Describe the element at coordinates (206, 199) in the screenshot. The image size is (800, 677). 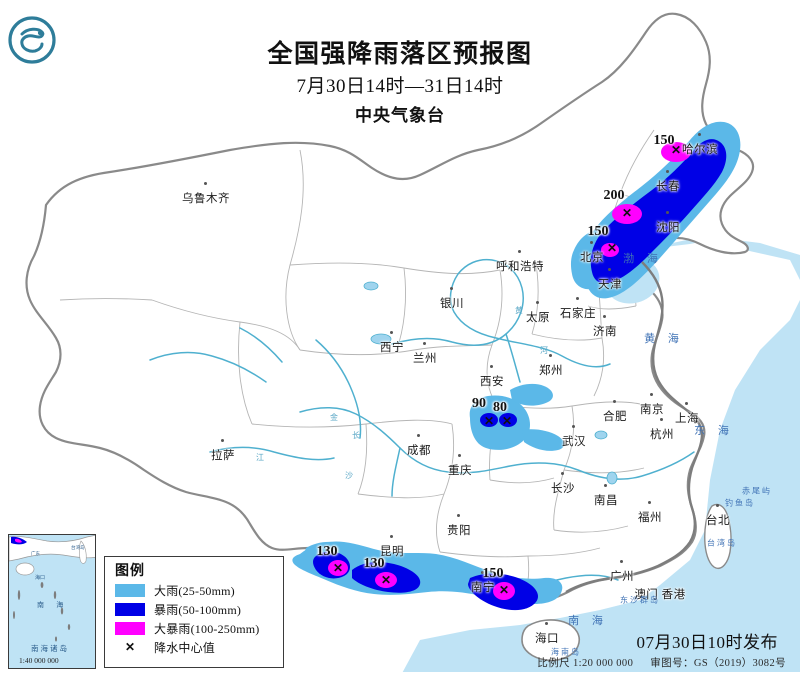
I see `city-name: 乌鲁木齐` at that location.